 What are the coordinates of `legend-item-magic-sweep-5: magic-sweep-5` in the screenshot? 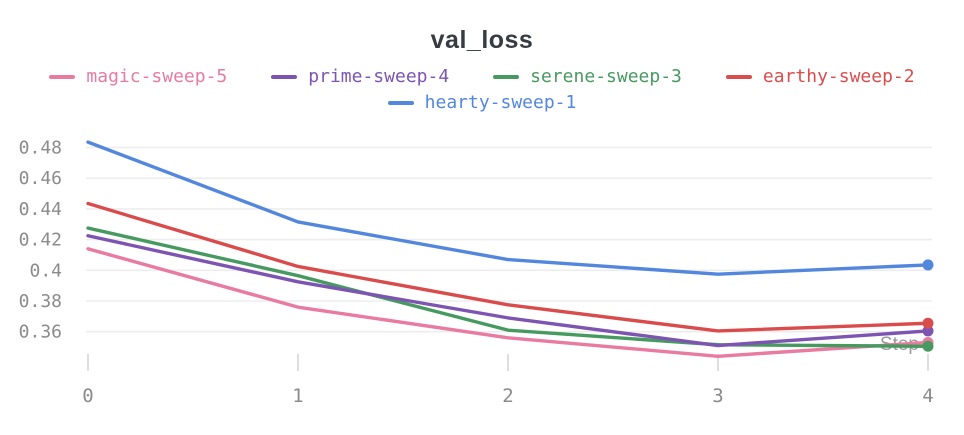 It's located at (138, 76).